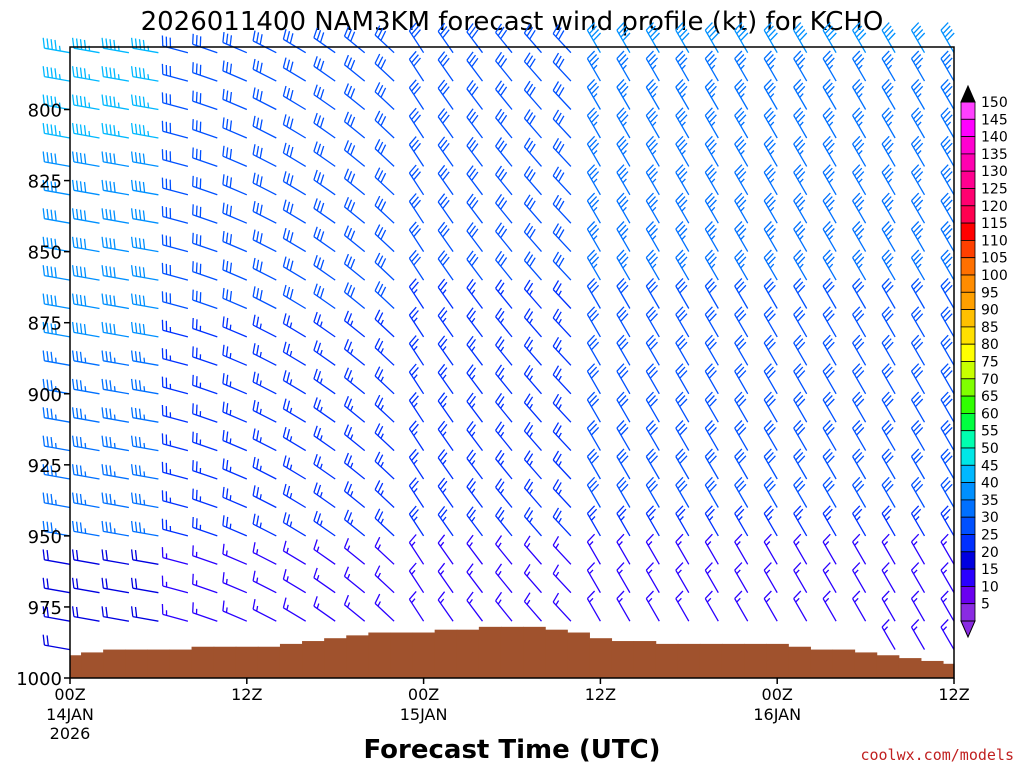 Image resolution: width=1024 pixels, height=768 pixels. I want to click on y-tick-label: 950, so click(45, 537).